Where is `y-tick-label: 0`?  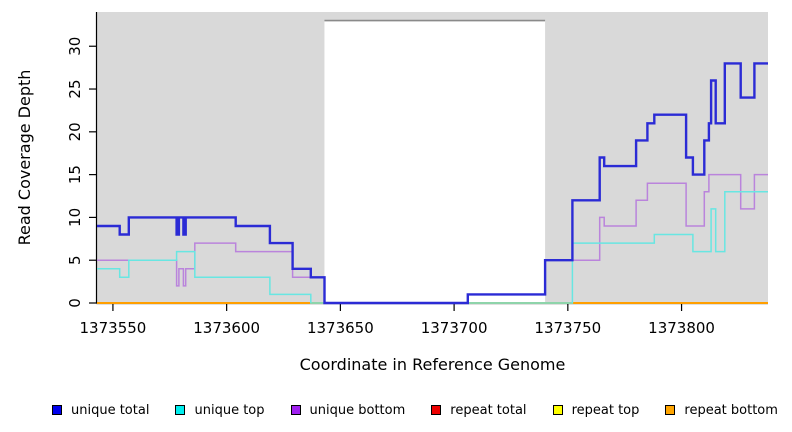 y-tick-label: 0 is located at coordinates (75, 303).